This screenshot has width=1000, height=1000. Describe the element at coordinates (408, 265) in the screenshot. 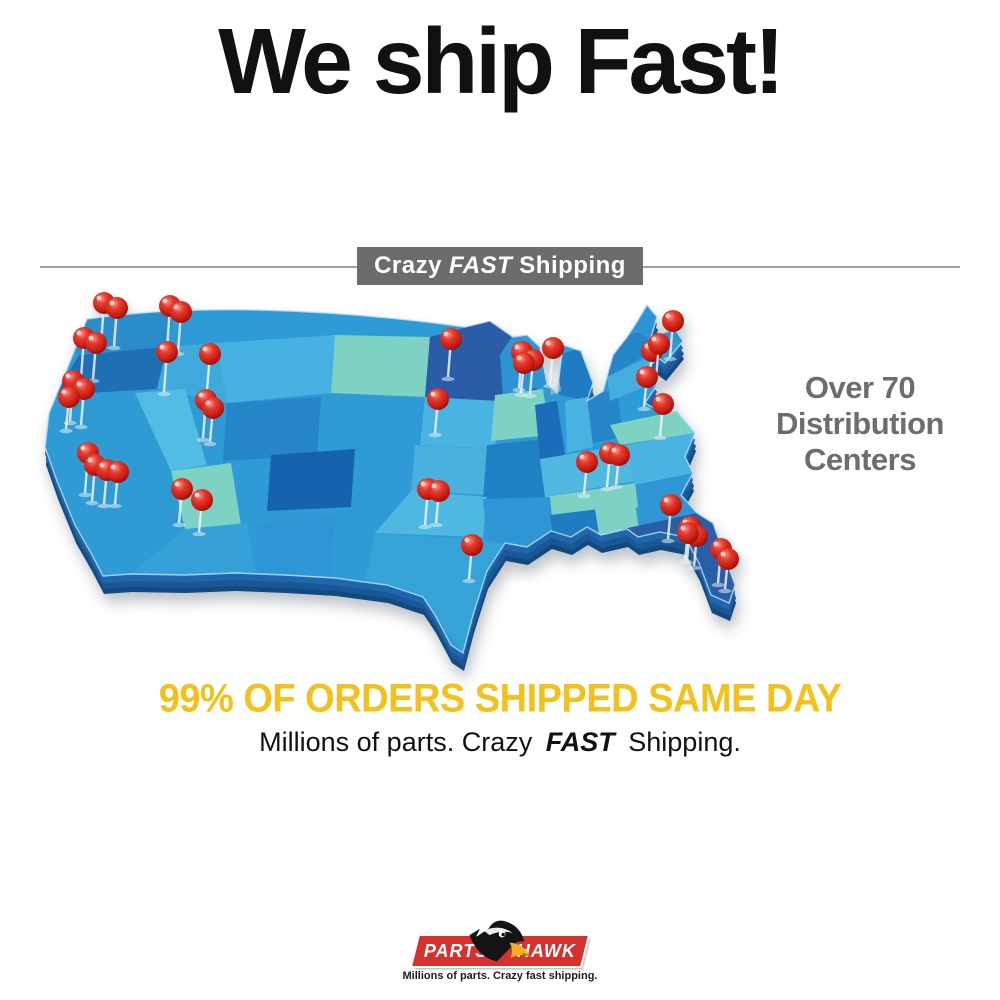

I see `banner-prefix: Crazy` at that location.